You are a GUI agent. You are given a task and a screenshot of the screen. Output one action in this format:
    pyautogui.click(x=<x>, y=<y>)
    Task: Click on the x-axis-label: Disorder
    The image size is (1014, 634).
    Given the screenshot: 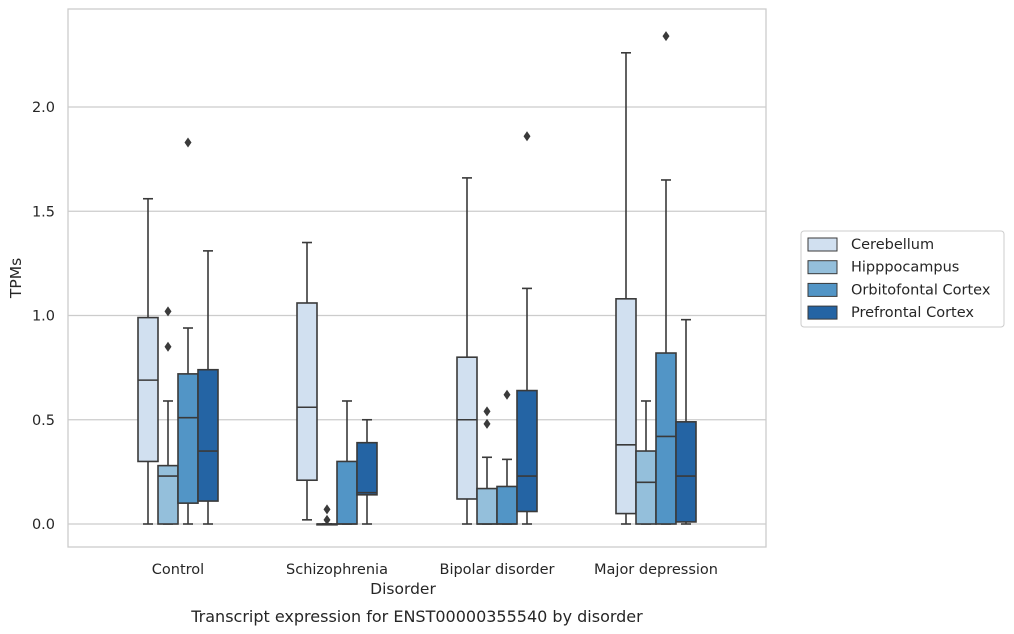 What is the action you would take?
    pyautogui.click(x=403, y=589)
    